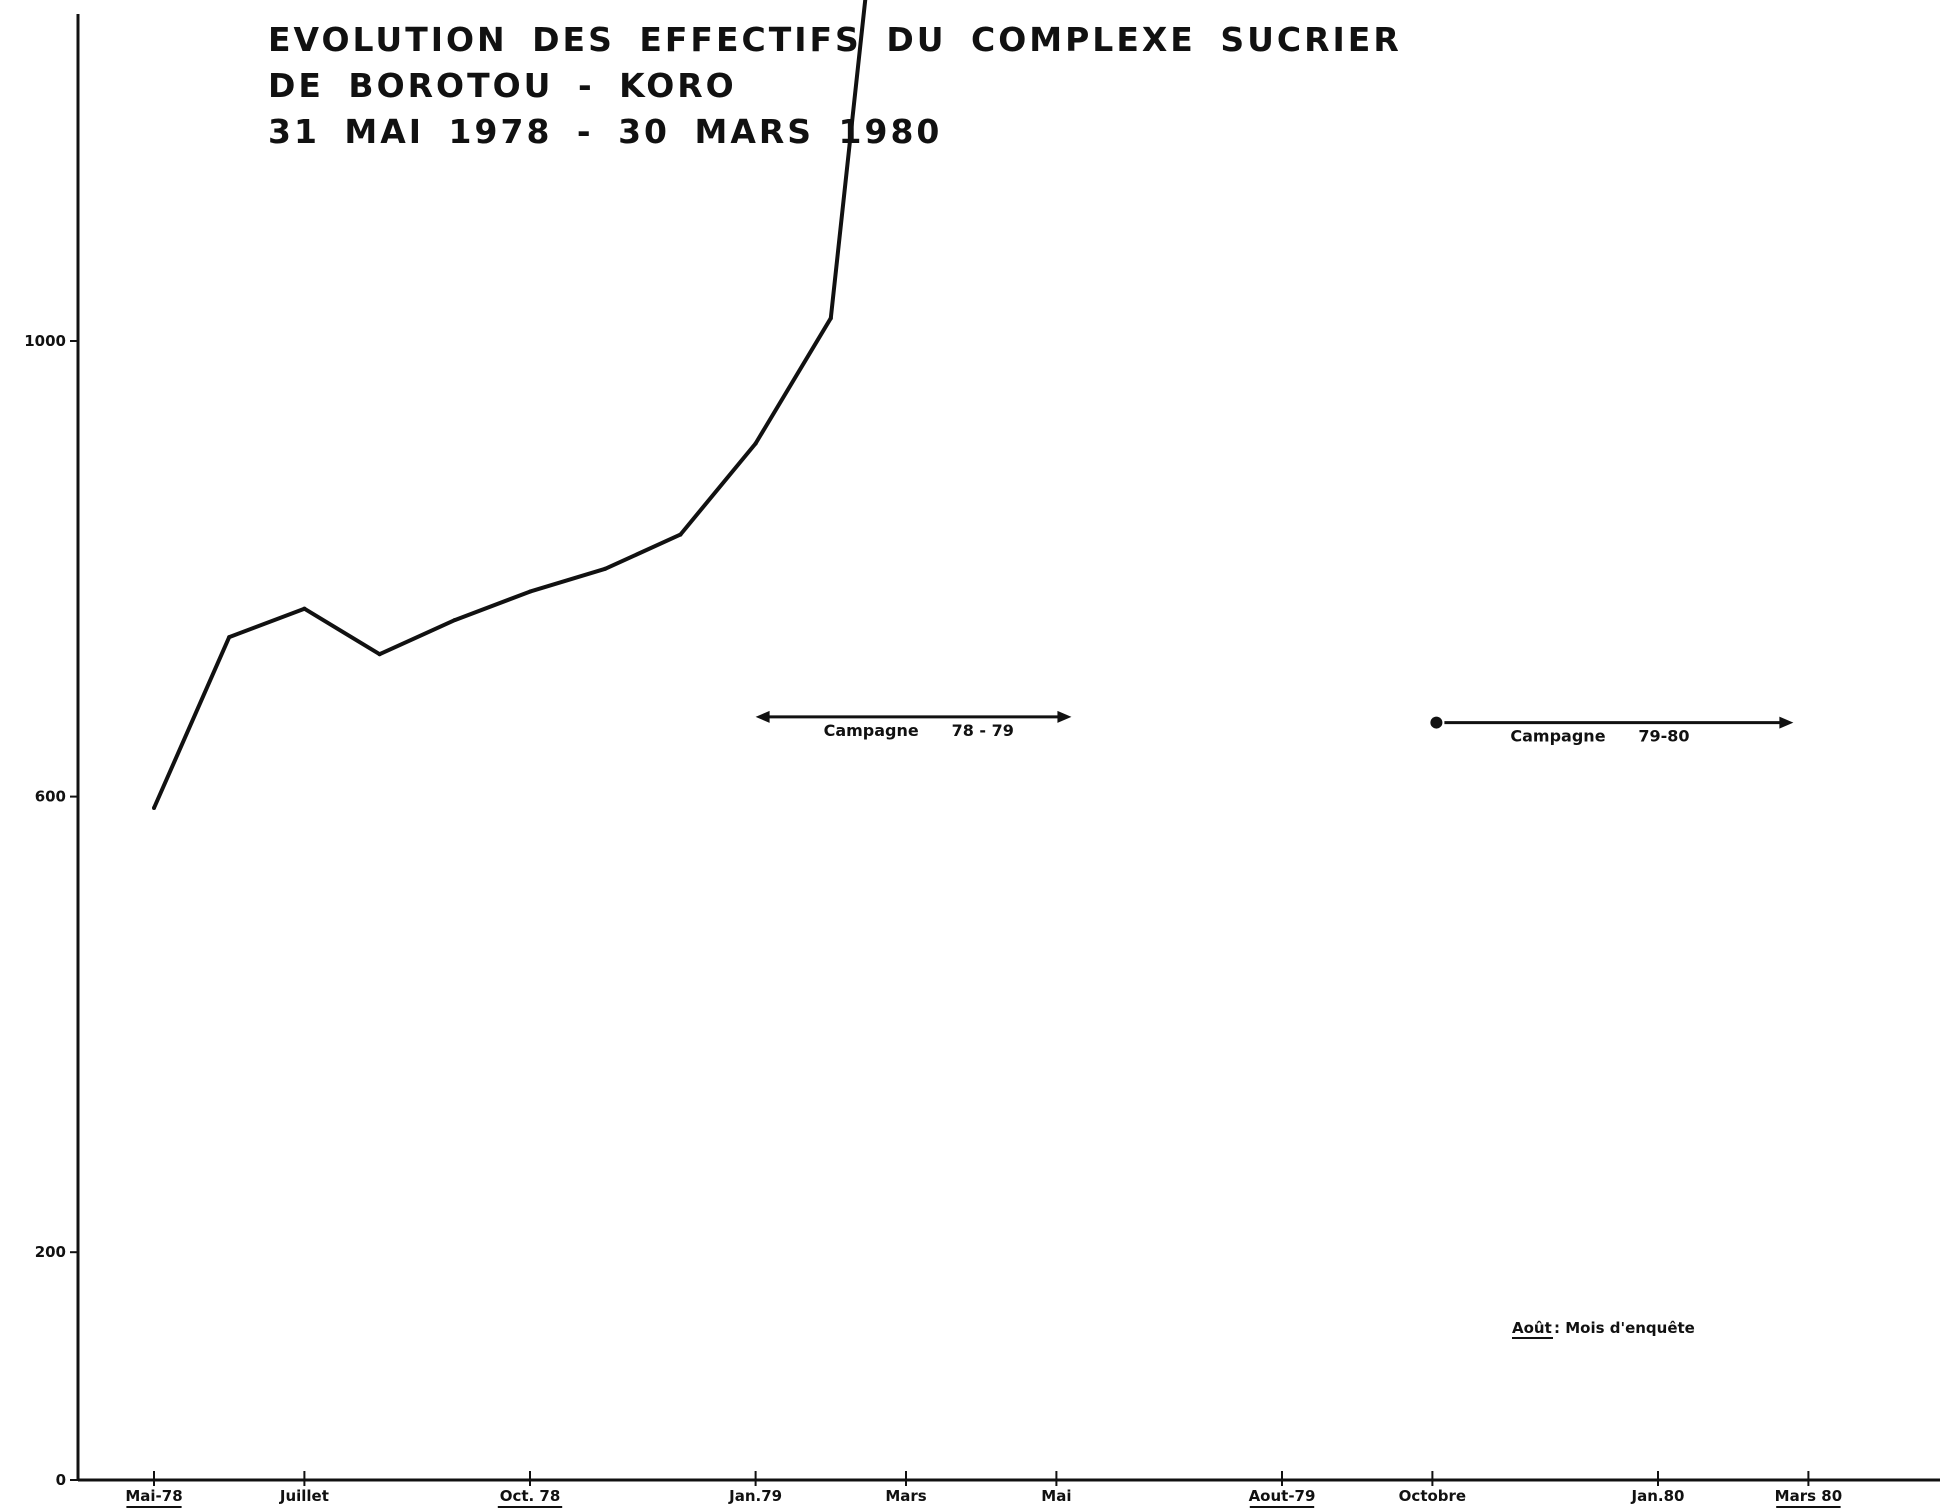 This screenshot has height=1512, width=1954. I want to click on x-tick-label: Mars 80, so click(1808, 1496).